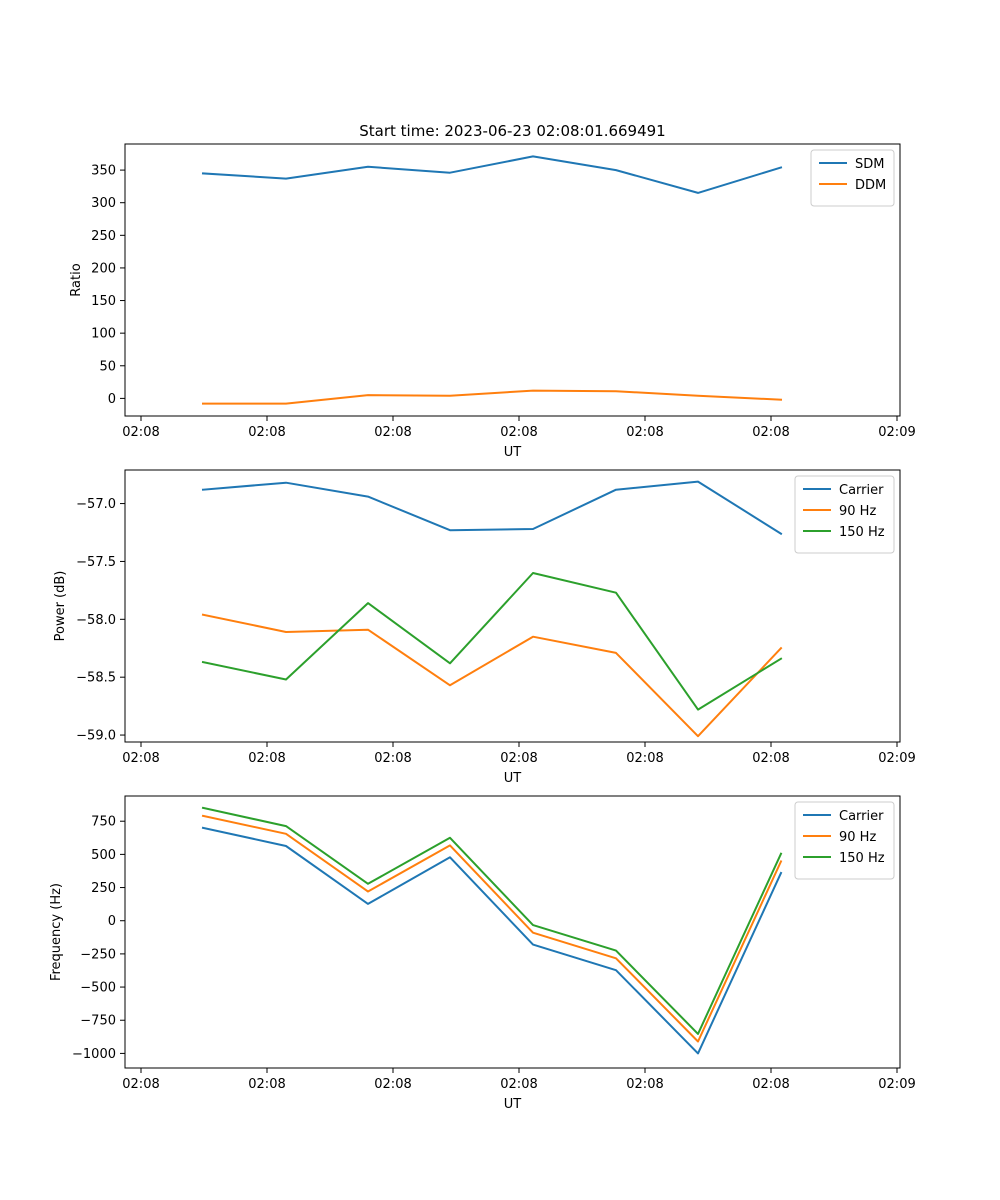  I want to click on y-tick-label: −500, so click(98, 988).